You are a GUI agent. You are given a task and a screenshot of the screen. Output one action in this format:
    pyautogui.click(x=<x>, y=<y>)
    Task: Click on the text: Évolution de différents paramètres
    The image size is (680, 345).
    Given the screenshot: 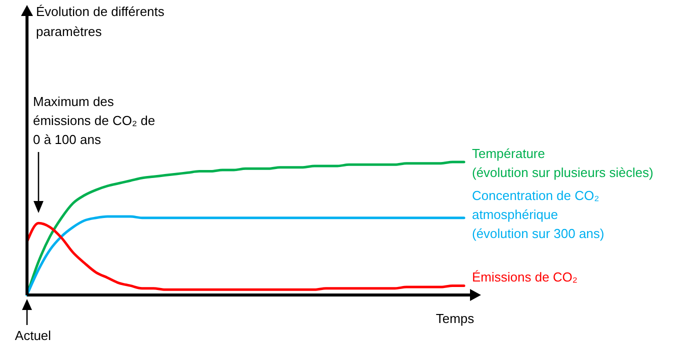 What is the action you would take?
    pyautogui.click(x=100, y=21)
    